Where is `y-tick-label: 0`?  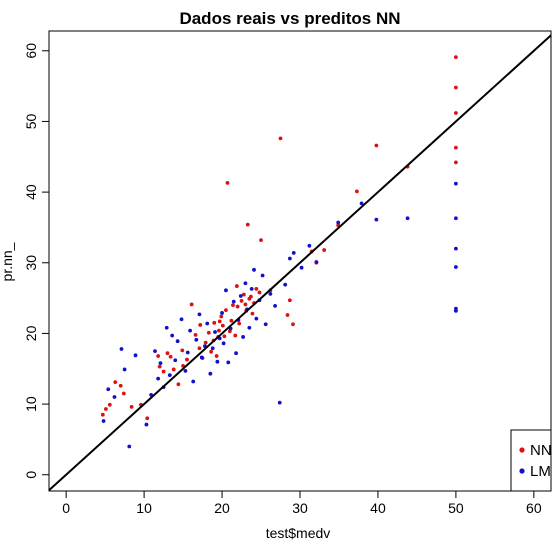
y-tick-label: 0 is located at coordinates (31, 475).